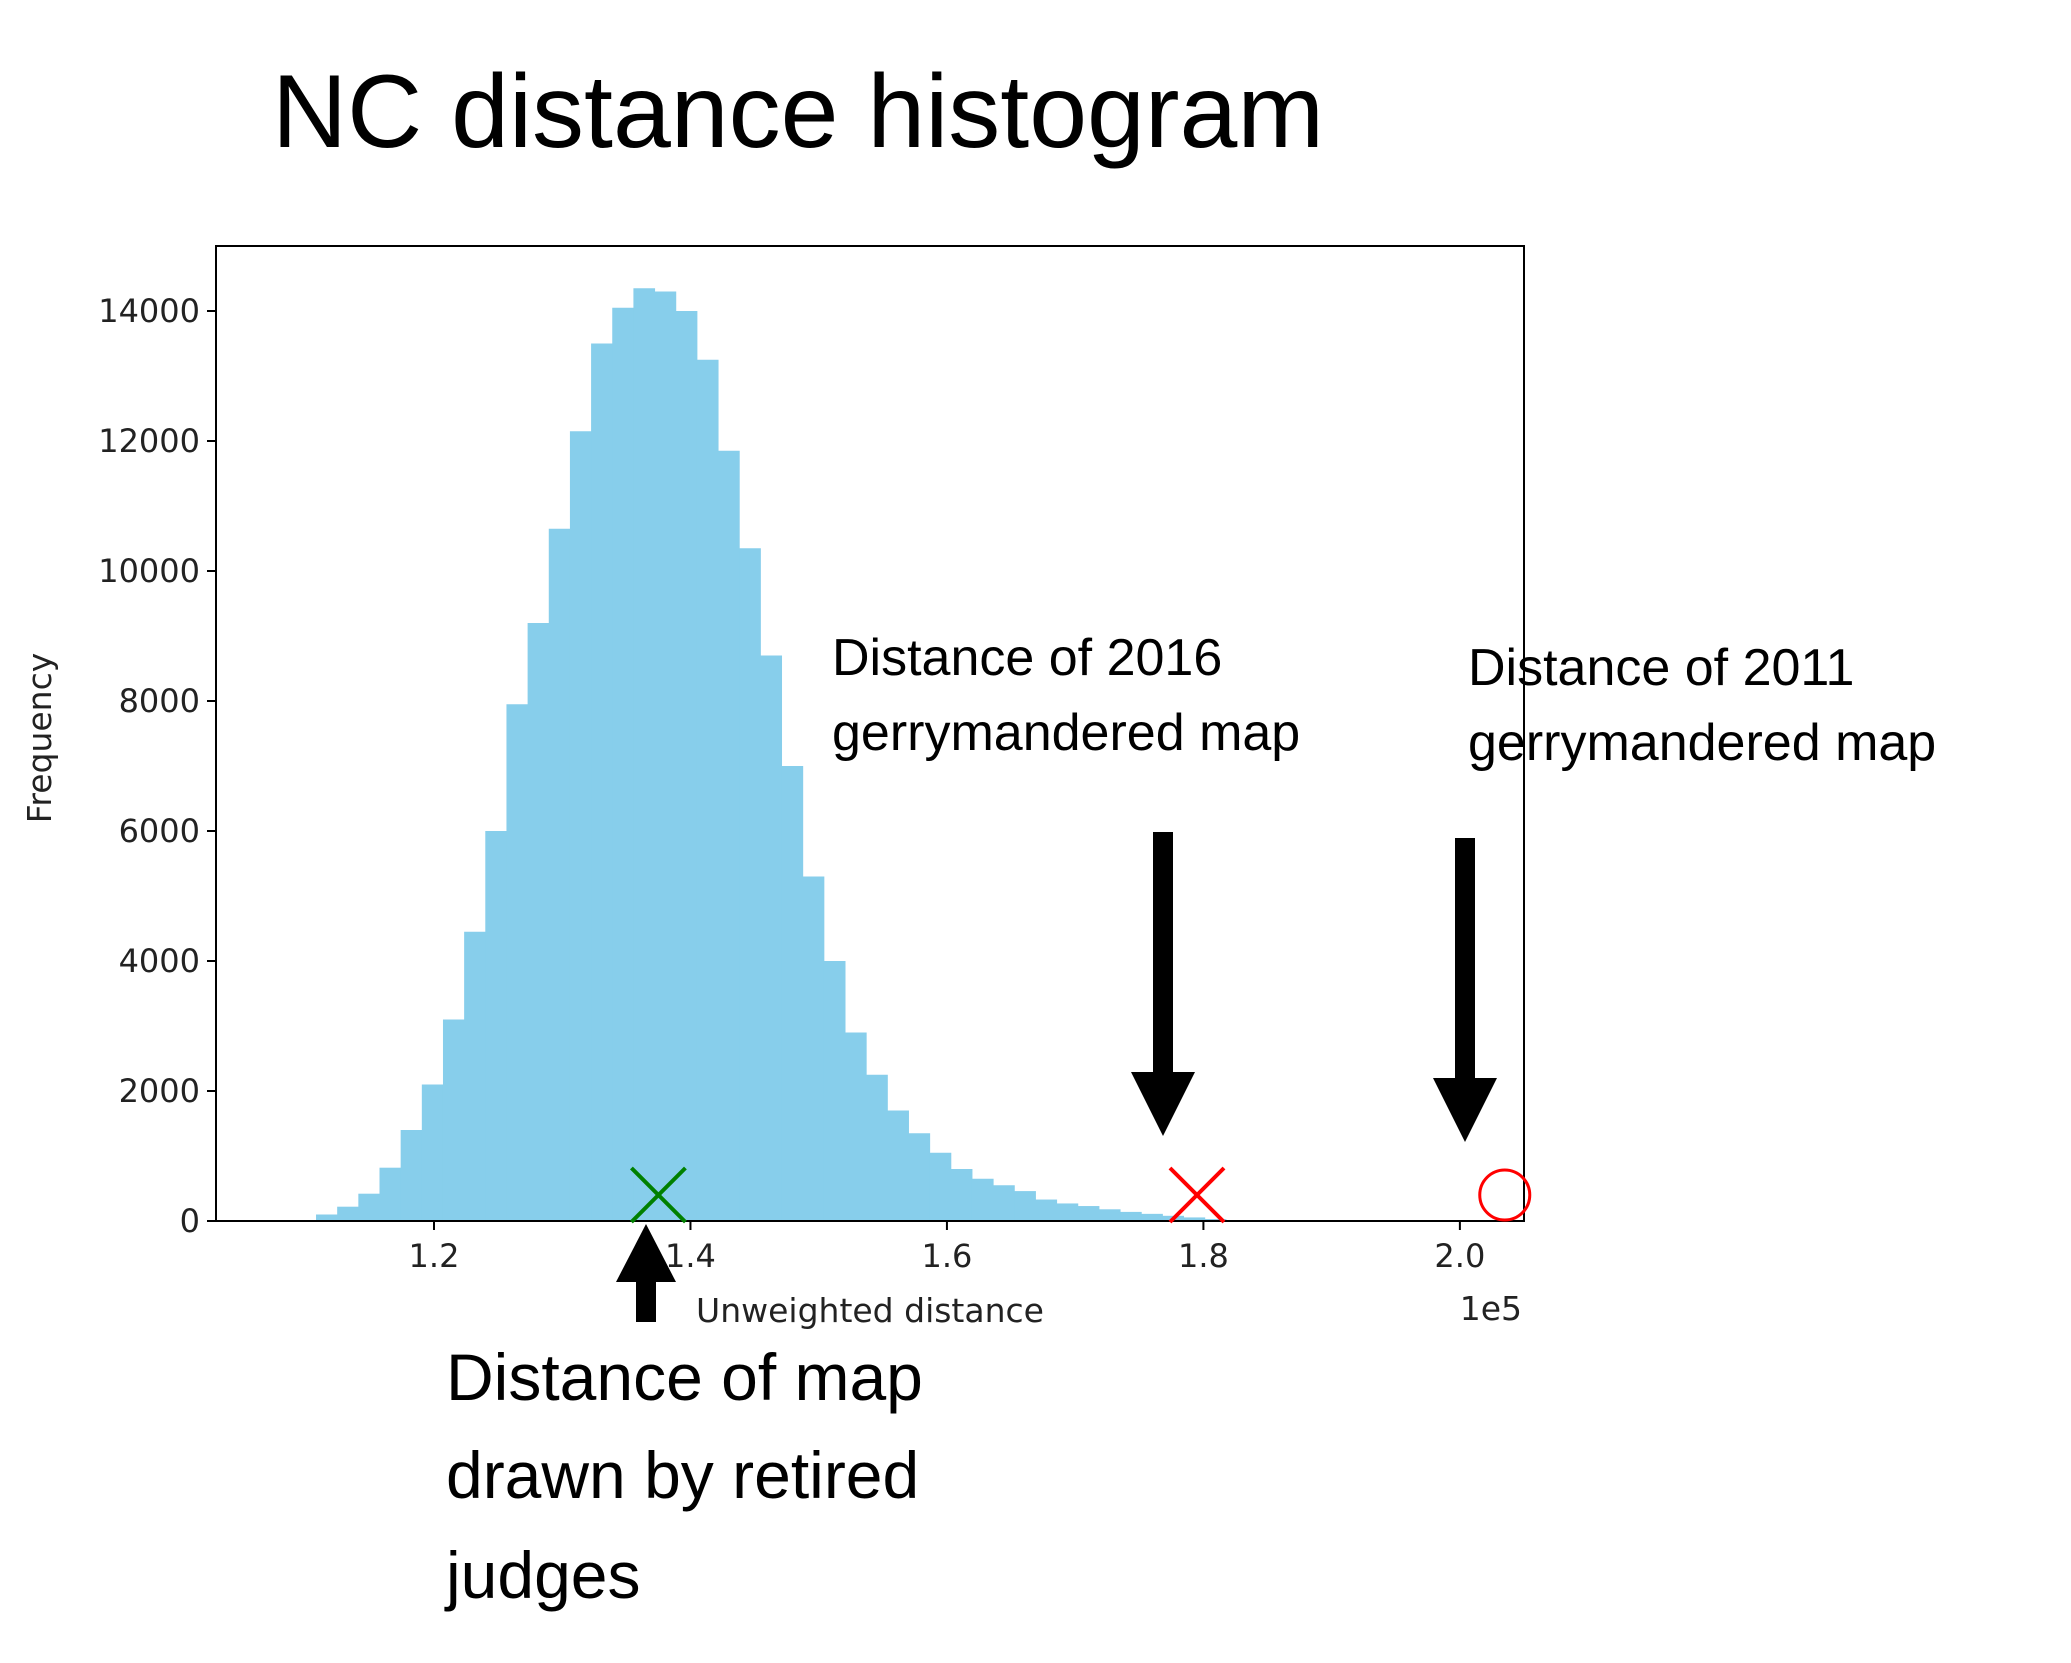 This screenshot has height=1663, width=2071. I want to click on data-markers, so click(1080, 1195).